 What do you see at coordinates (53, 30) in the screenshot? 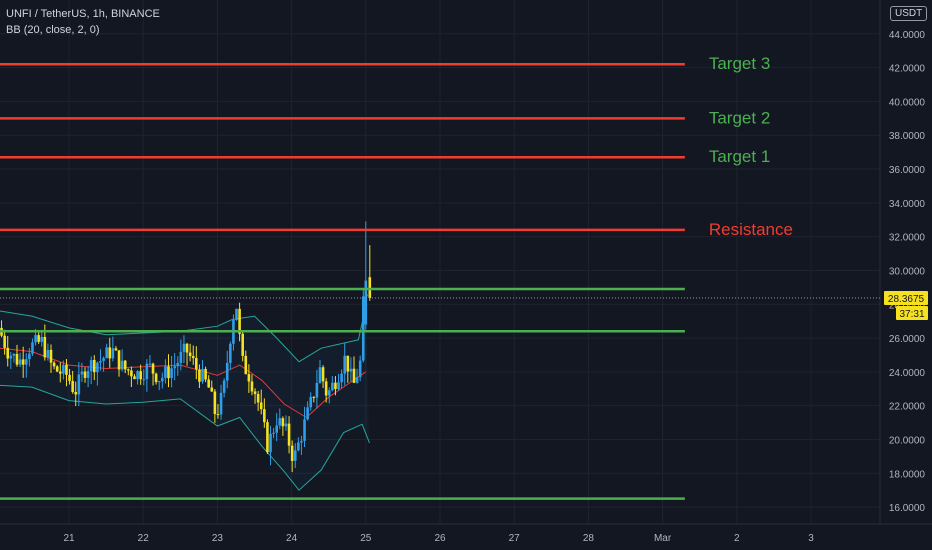
I see `indicator-label: BB (20, close, 2, 0)` at bounding box center [53, 30].